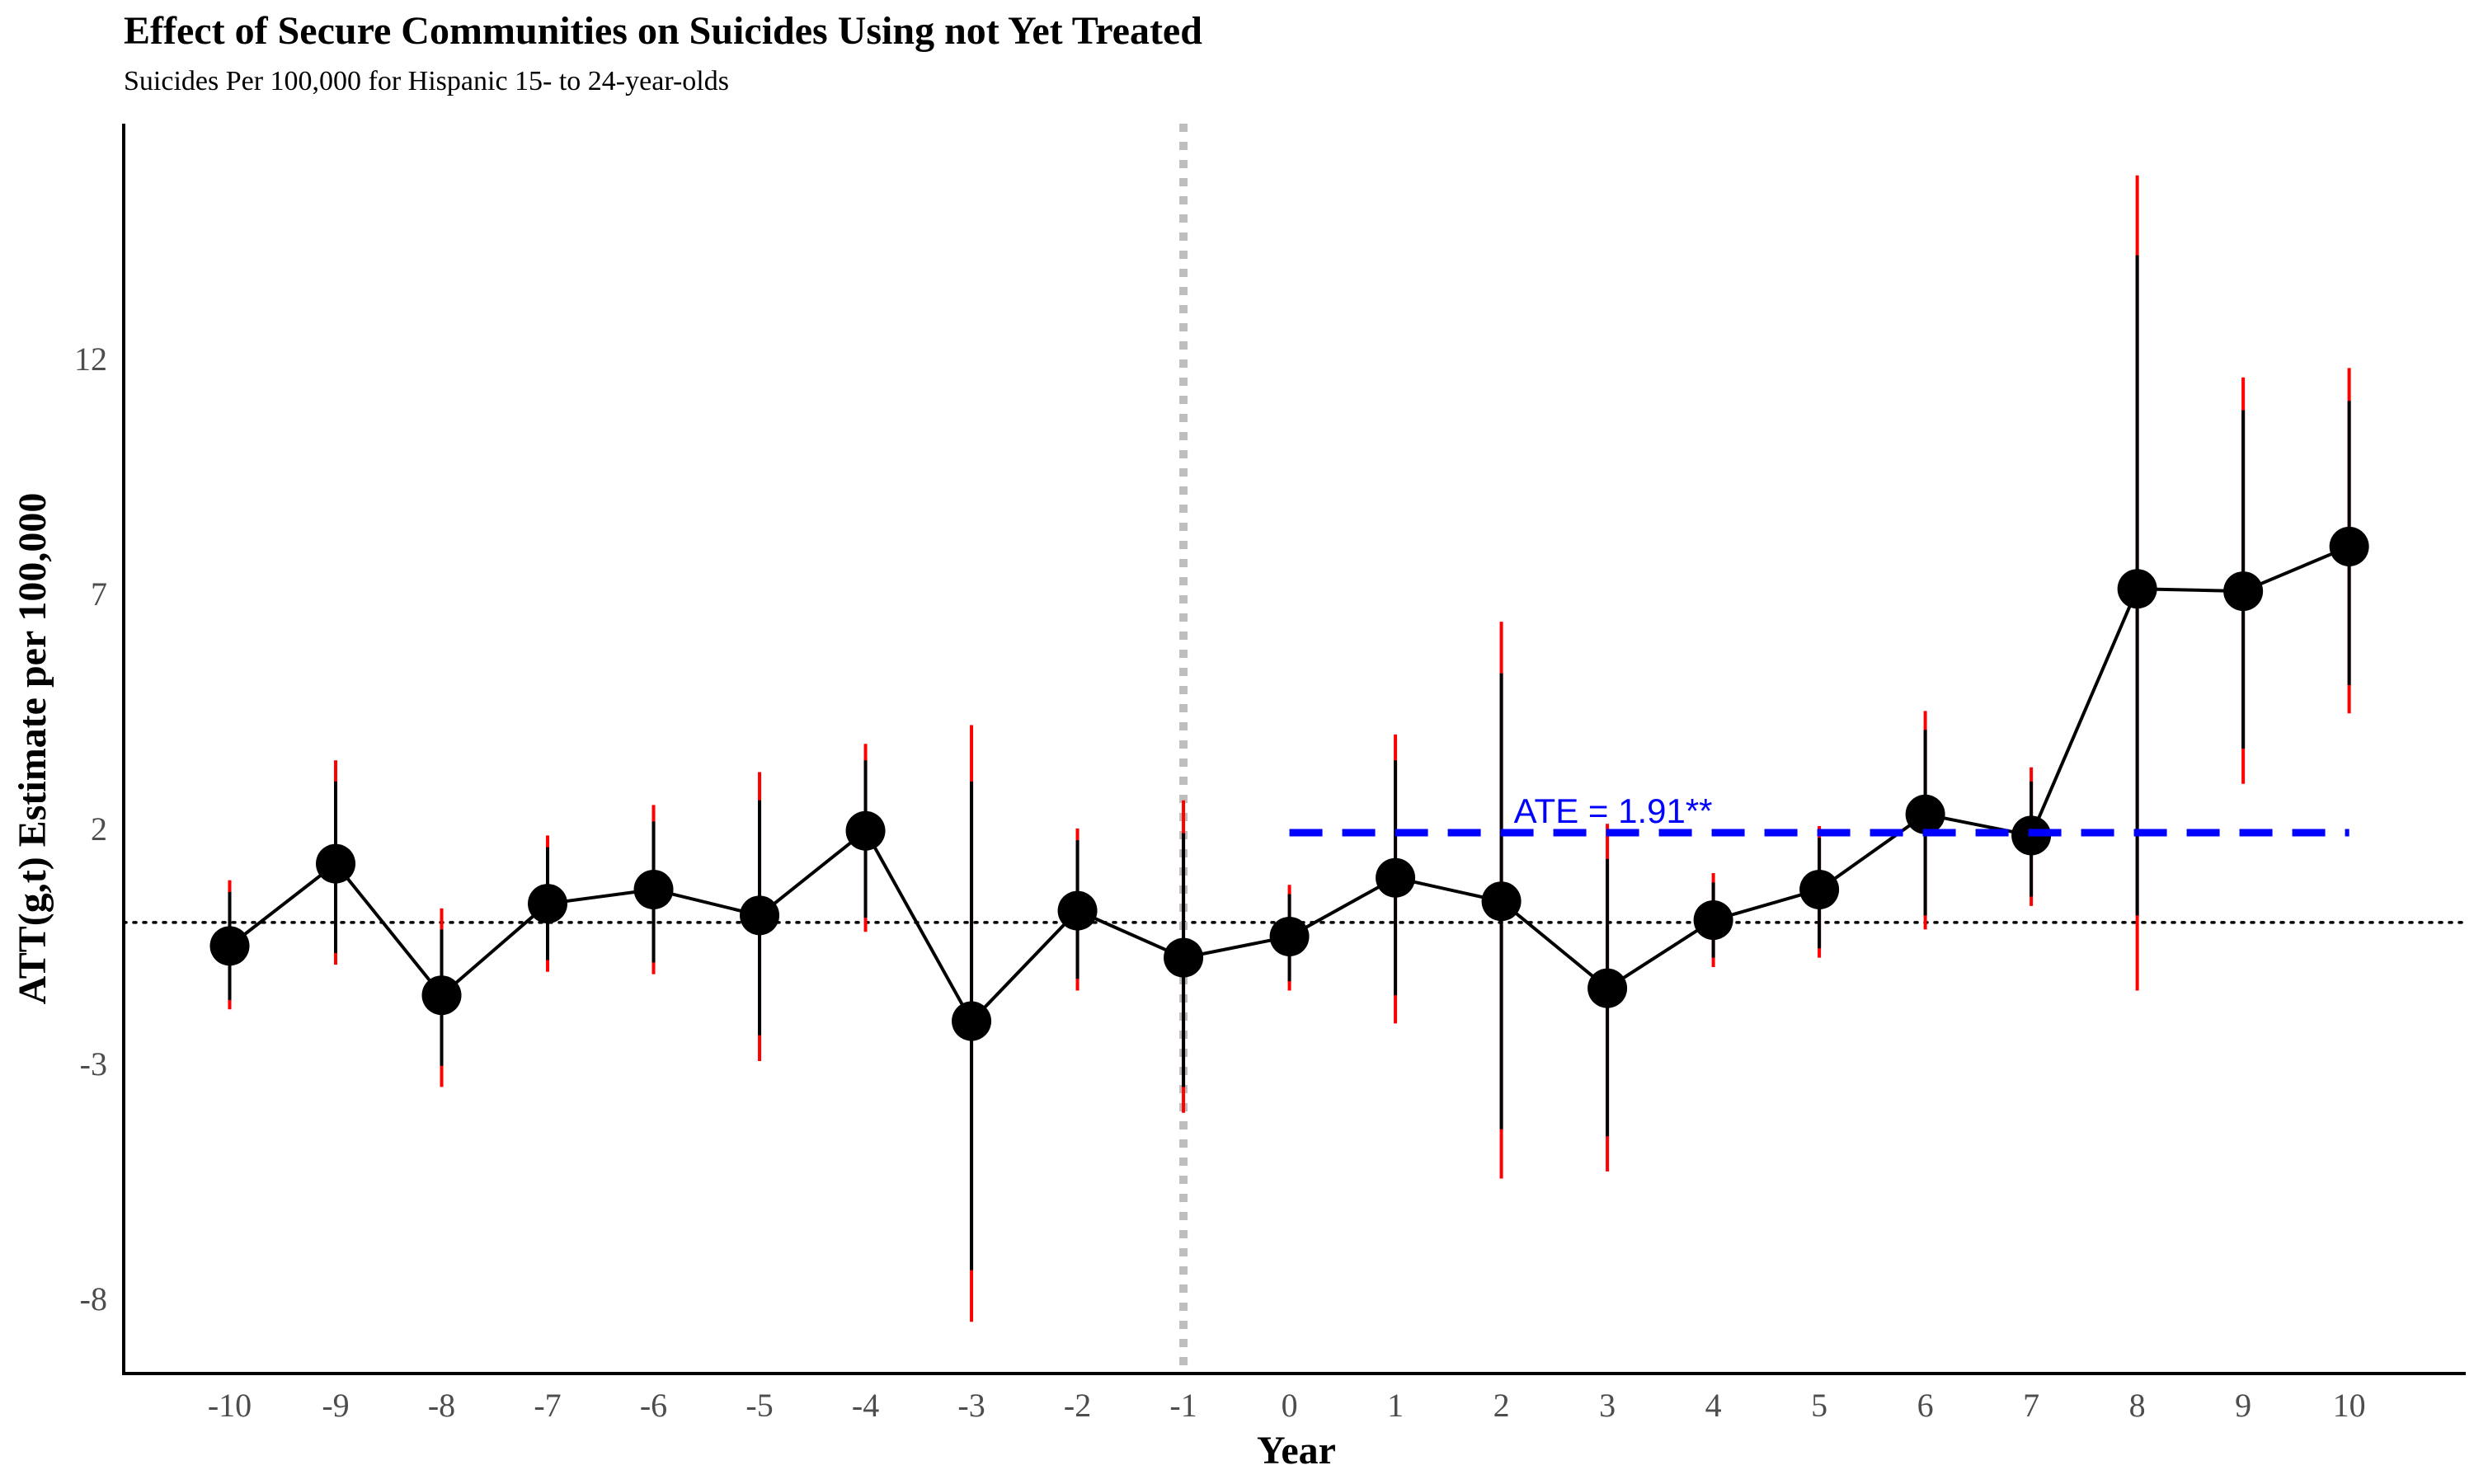 The height and width of the screenshot is (1484, 2474). What do you see at coordinates (1296, 1450) in the screenshot?
I see `x-axis-label: Year` at bounding box center [1296, 1450].